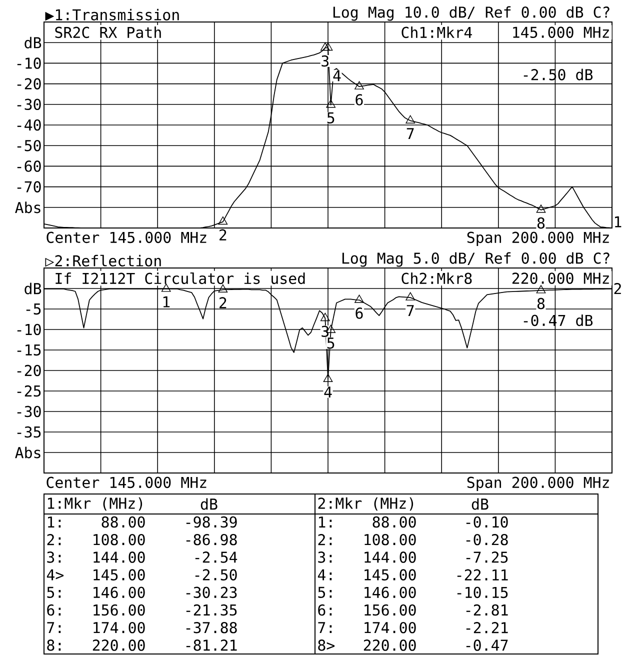  What do you see at coordinates (29, 350) in the screenshot?
I see `y-tick-label: -15` at bounding box center [29, 350].